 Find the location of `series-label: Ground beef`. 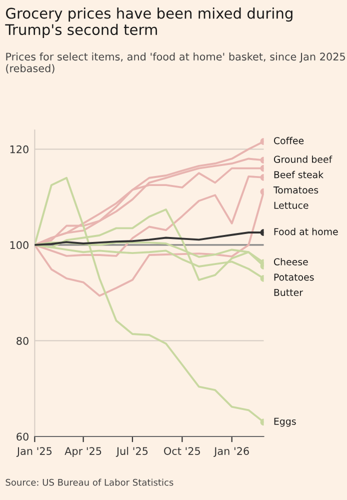

series-label: Ground beef is located at coordinates (303, 159).